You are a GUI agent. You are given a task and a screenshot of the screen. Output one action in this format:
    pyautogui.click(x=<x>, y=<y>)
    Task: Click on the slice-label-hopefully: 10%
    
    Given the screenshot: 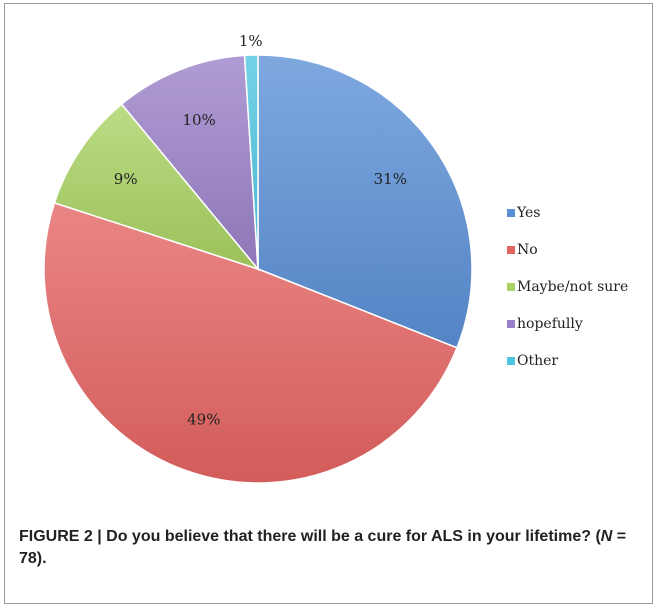 What is the action you would take?
    pyautogui.click(x=198, y=120)
    